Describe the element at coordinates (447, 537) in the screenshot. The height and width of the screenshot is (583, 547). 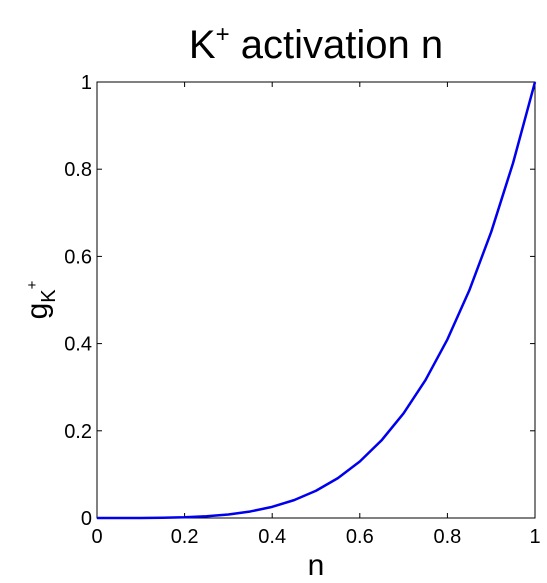
I see `x-tick-label: 0.8` at that location.